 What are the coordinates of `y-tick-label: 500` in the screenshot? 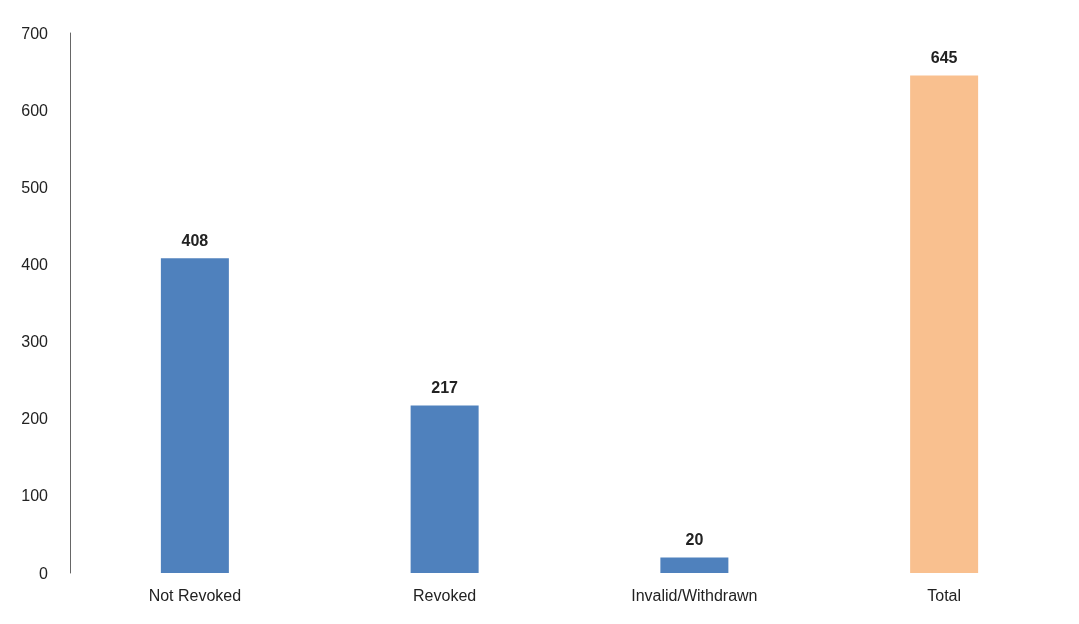 It's located at (35, 187).